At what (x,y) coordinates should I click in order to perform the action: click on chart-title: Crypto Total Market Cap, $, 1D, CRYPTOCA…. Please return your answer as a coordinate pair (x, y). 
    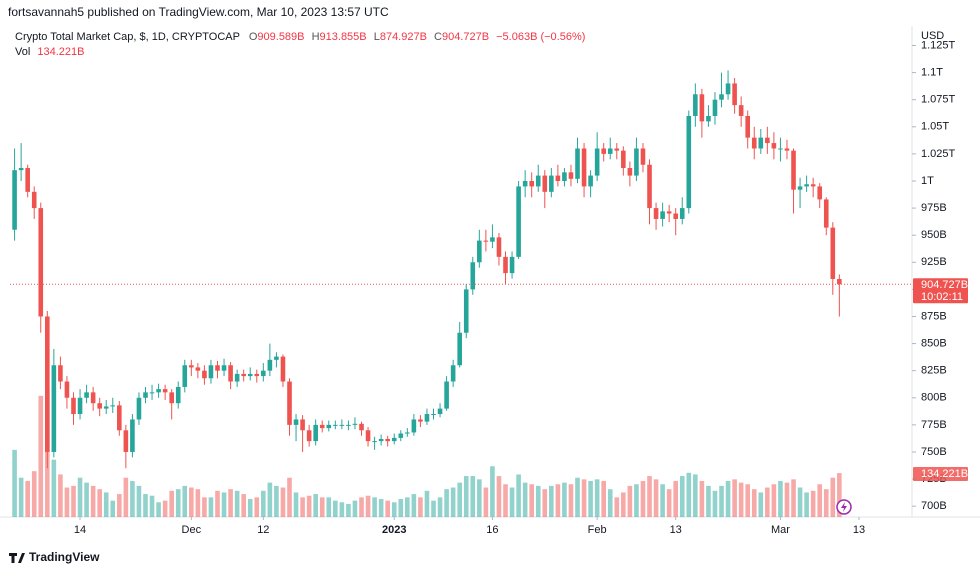
    Looking at the image, I should click on (127, 37).